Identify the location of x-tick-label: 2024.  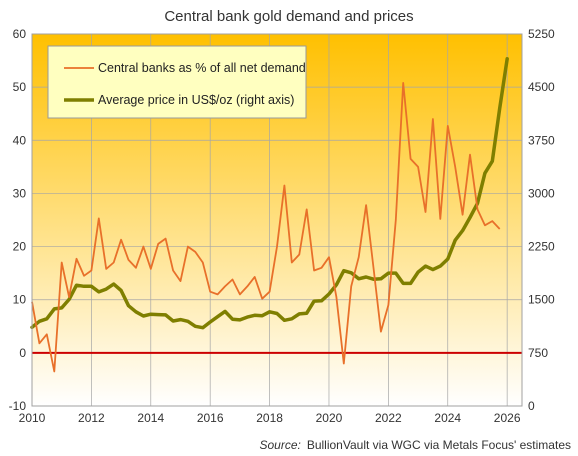
(447, 418).